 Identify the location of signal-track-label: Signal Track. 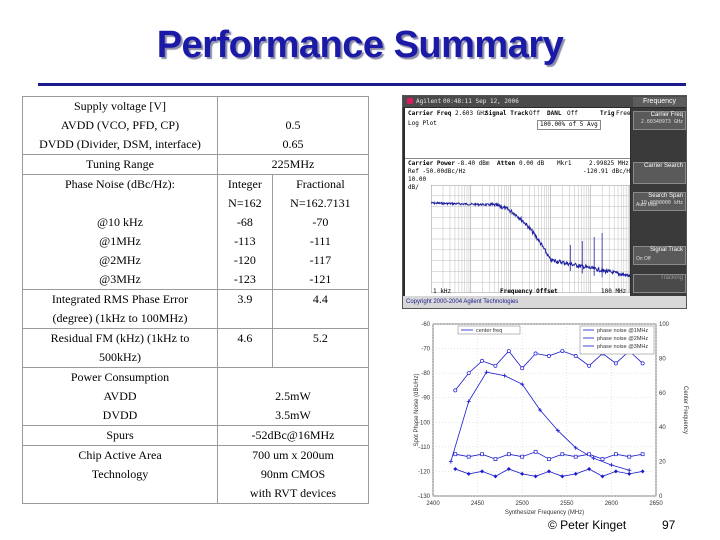
(507, 113).